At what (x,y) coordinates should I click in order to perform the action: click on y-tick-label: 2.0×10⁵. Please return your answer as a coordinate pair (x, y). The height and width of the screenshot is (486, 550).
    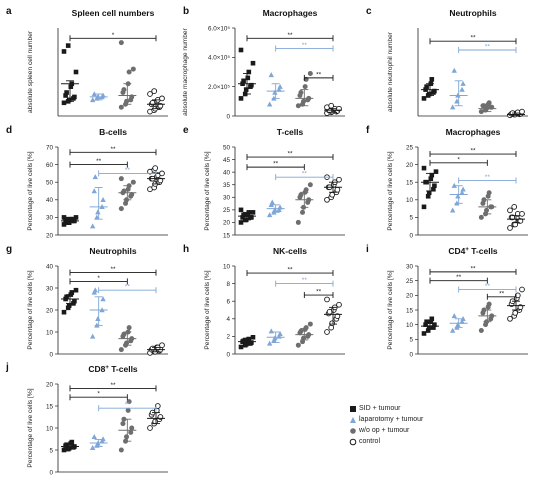
    Looking at the image, I should click on (219, 87).